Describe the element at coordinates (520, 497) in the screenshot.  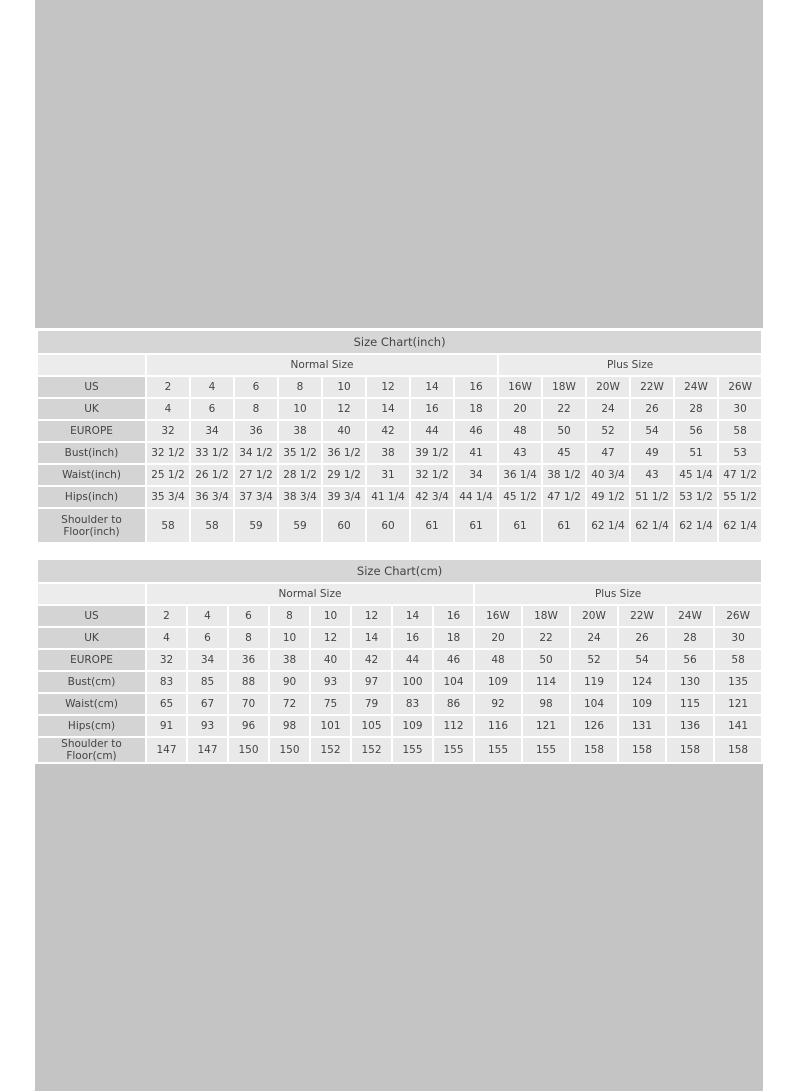
I see `table-cell: 45 1/2` at that location.